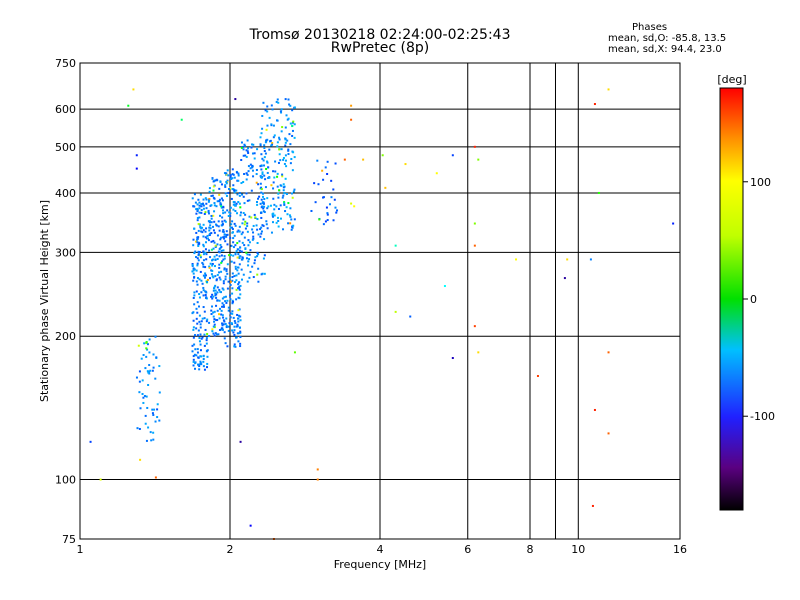  I want to click on chart-title: Tromsø 20130218 02:24:00-02:25:43, so click(380, 35).